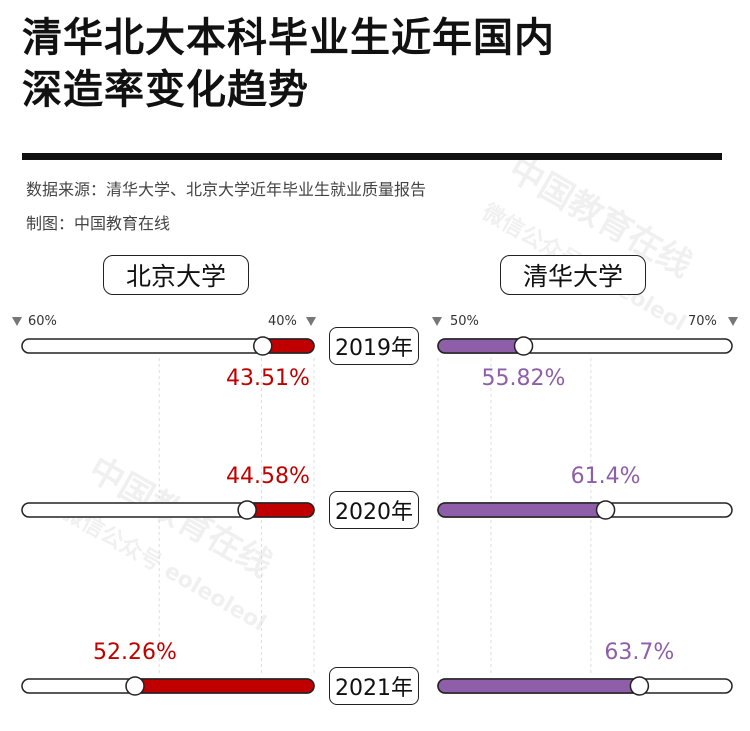  I want to click on thu-axis-right-label: 70%, so click(702, 321).